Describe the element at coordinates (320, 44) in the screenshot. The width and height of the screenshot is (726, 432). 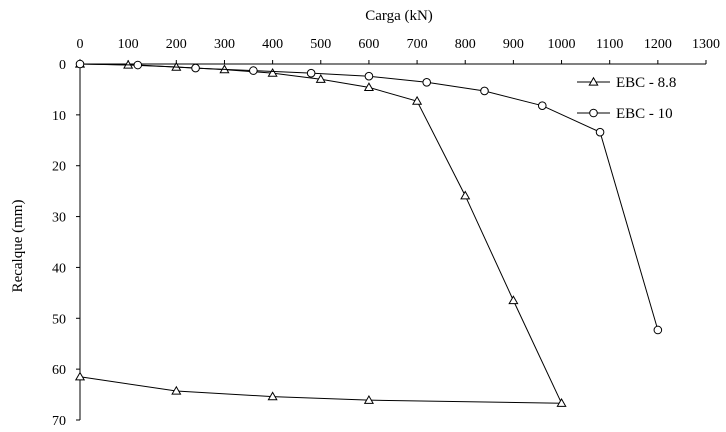
I see `x-tick-label: 500` at that location.